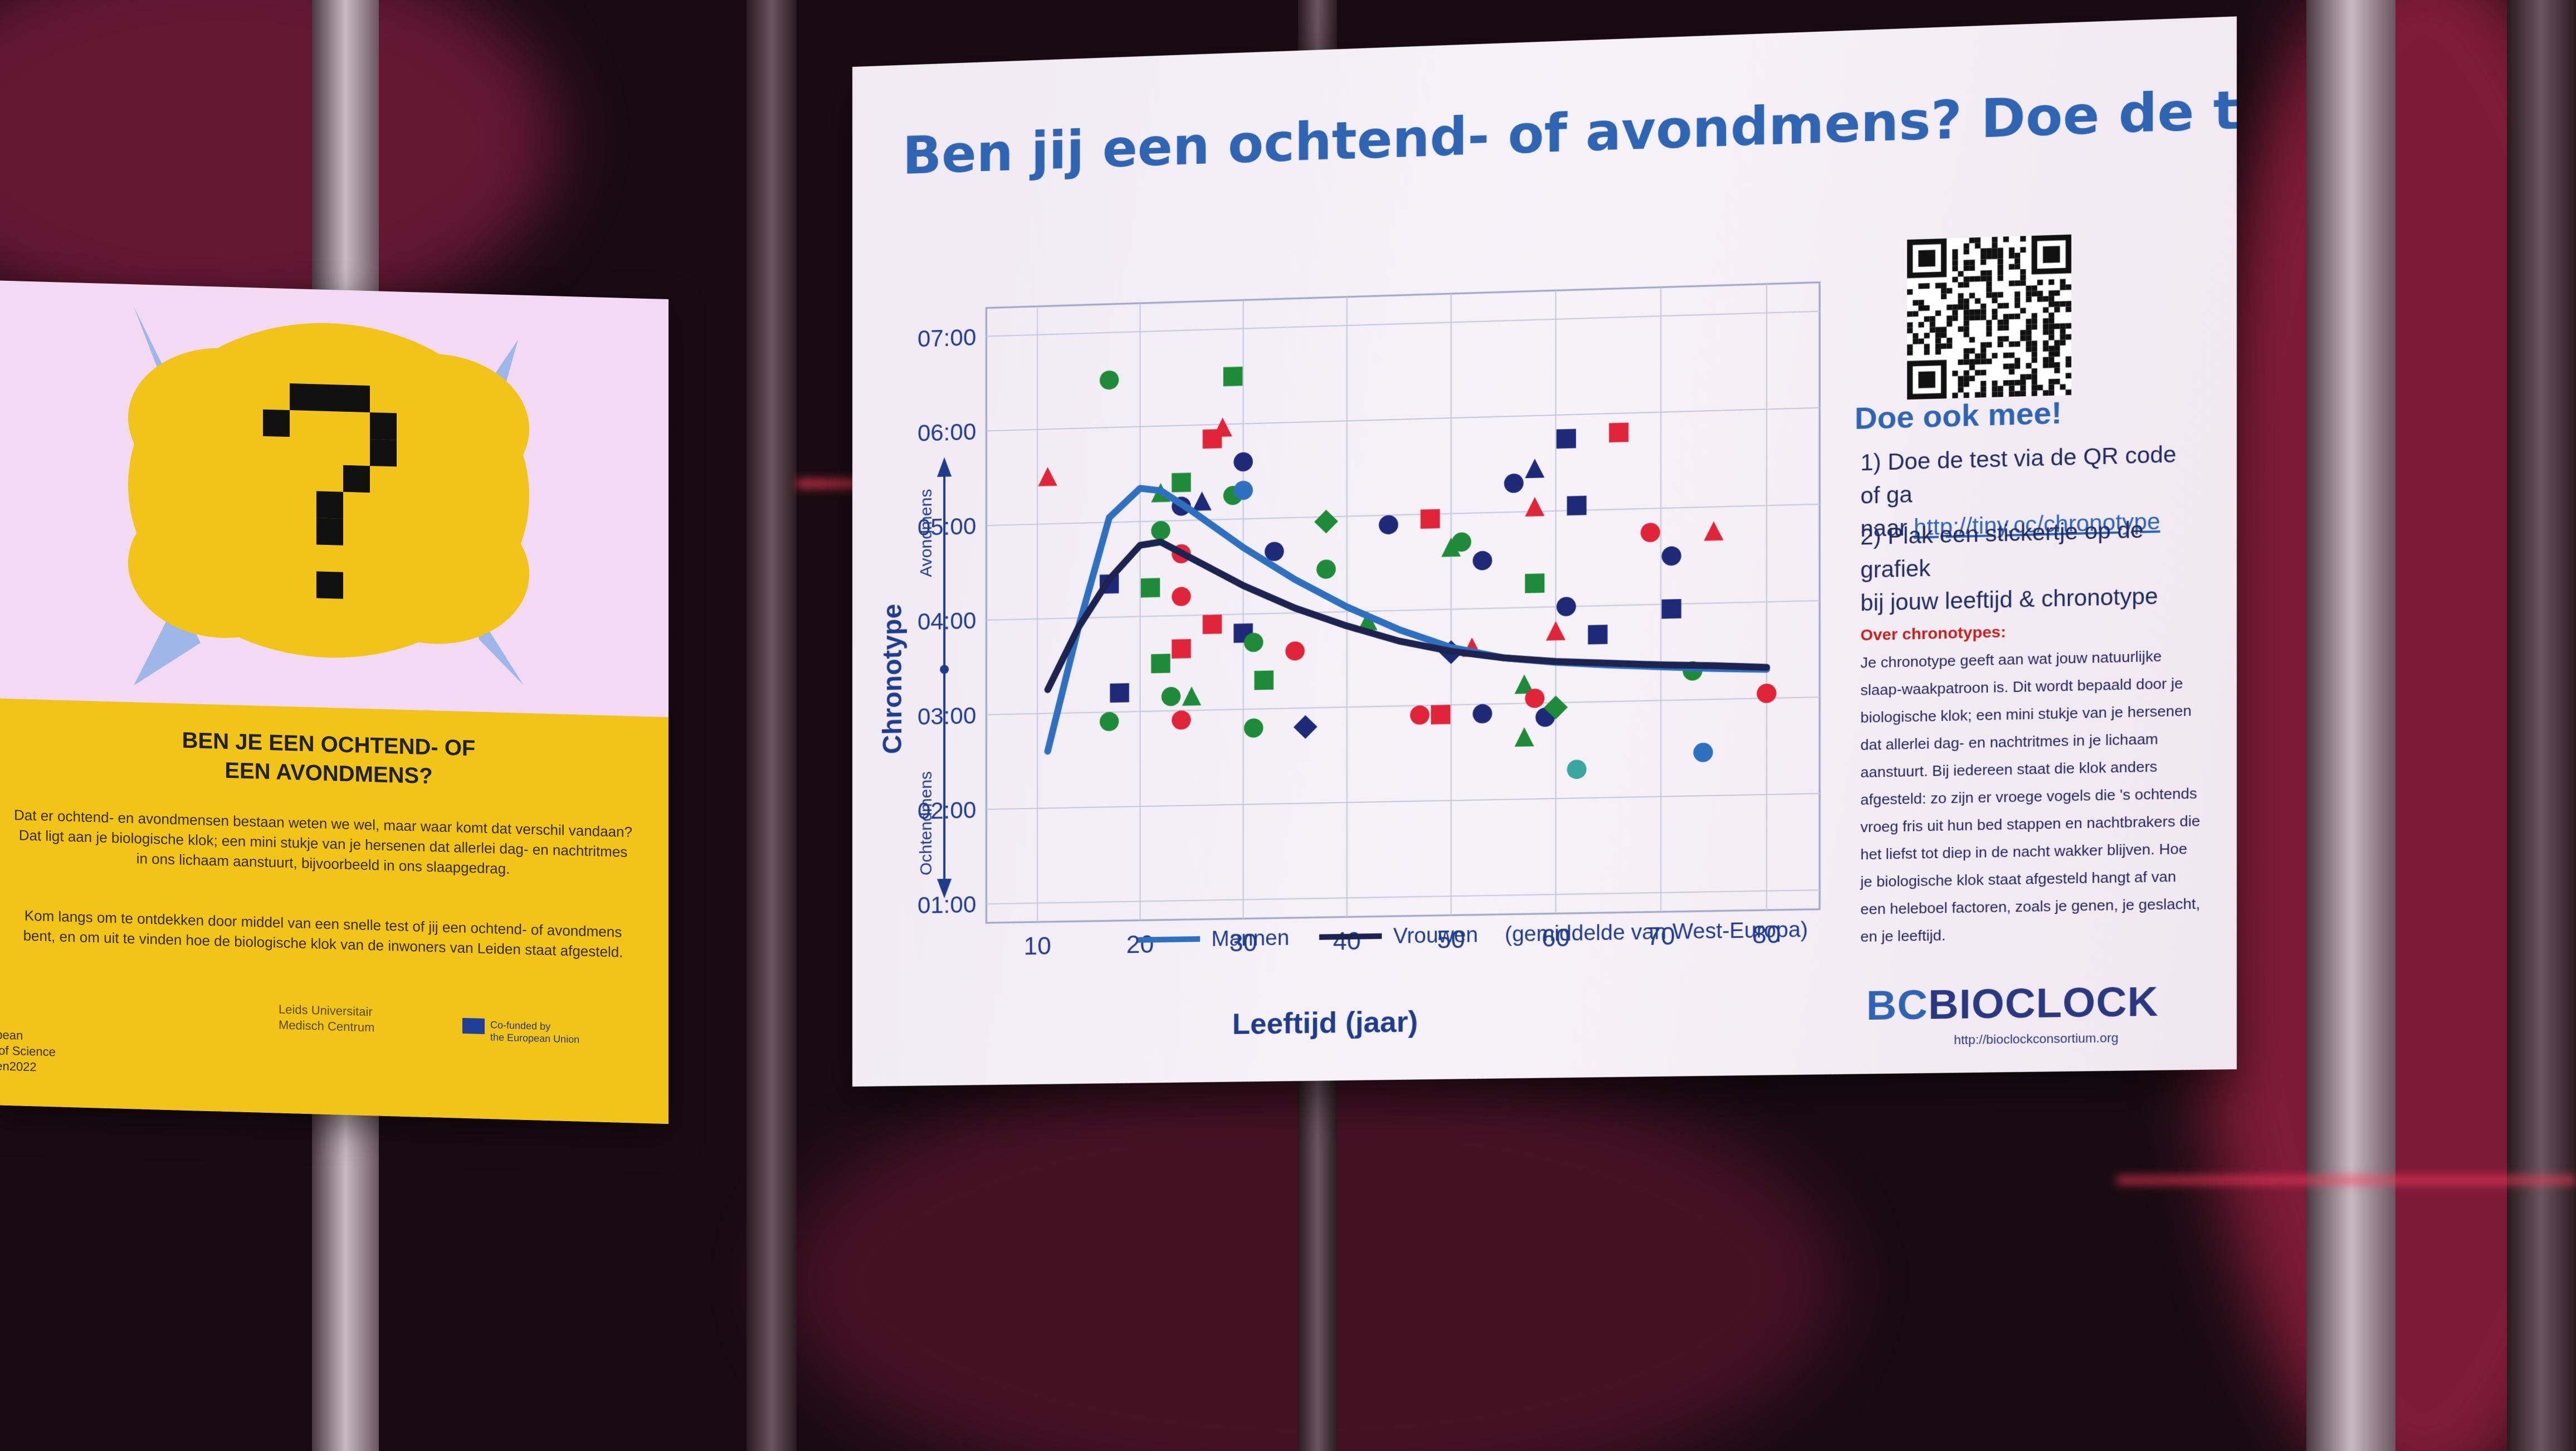 This screenshot has width=2576, height=1451. What do you see at coordinates (1407, 570) in the screenshot?
I see `chart-stickers` at bounding box center [1407, 570].